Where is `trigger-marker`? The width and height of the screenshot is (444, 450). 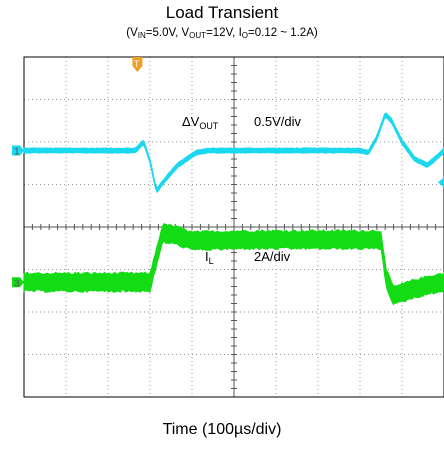 trigger-marker is located at coordinates (137, 64).